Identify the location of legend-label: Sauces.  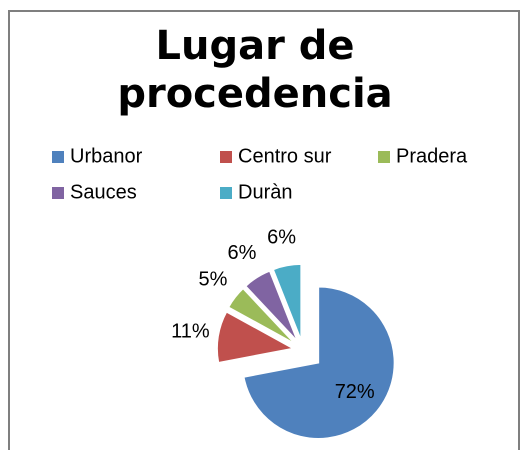
(103, 192).